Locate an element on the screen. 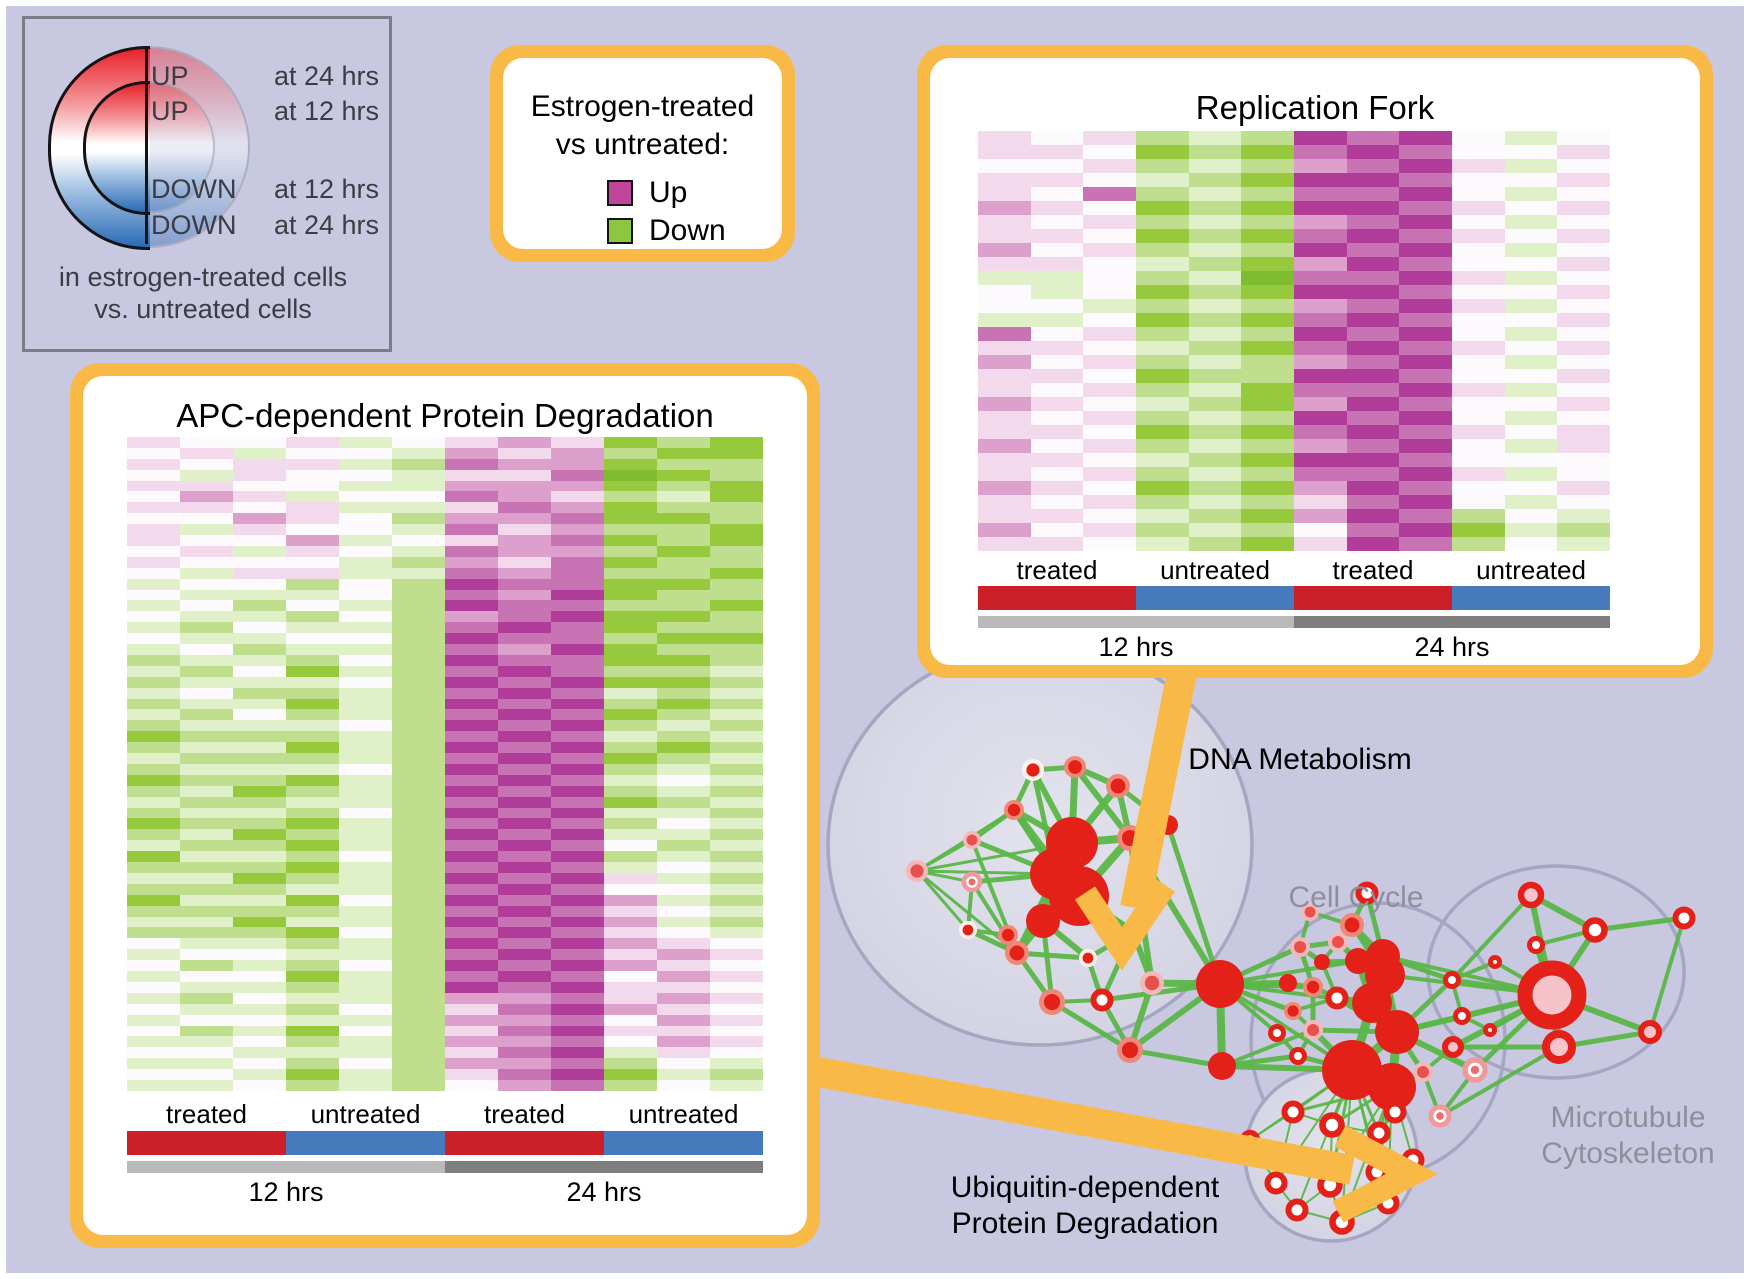 The width and height of the screenshot is (1750, 1279). treatment-group-label: untreated is located at coordinates (1531, 570).